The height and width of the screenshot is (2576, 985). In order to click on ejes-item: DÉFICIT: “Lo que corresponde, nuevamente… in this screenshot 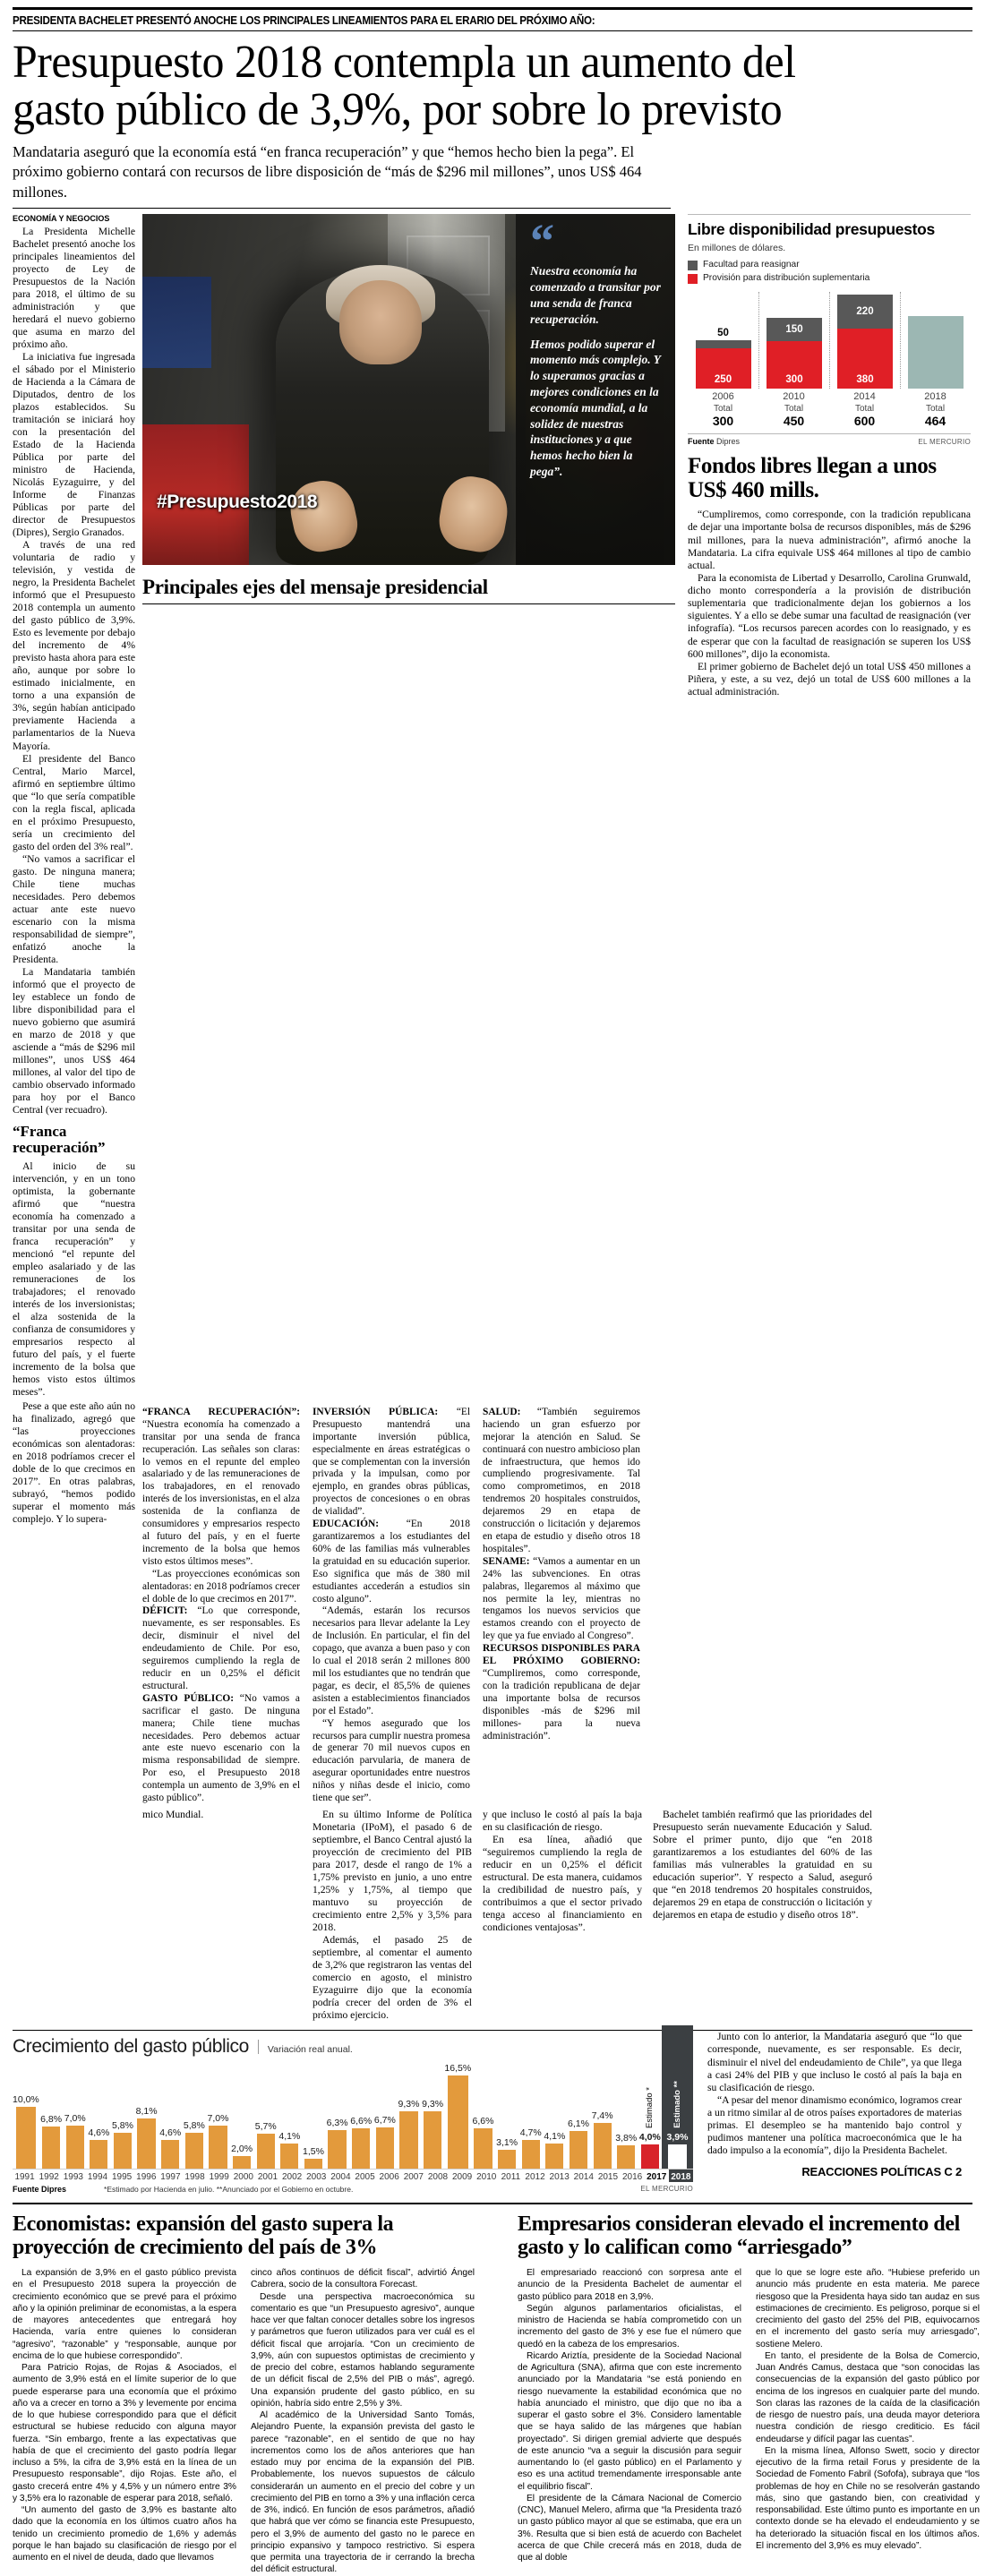, I will do `click(221, 1648)`.